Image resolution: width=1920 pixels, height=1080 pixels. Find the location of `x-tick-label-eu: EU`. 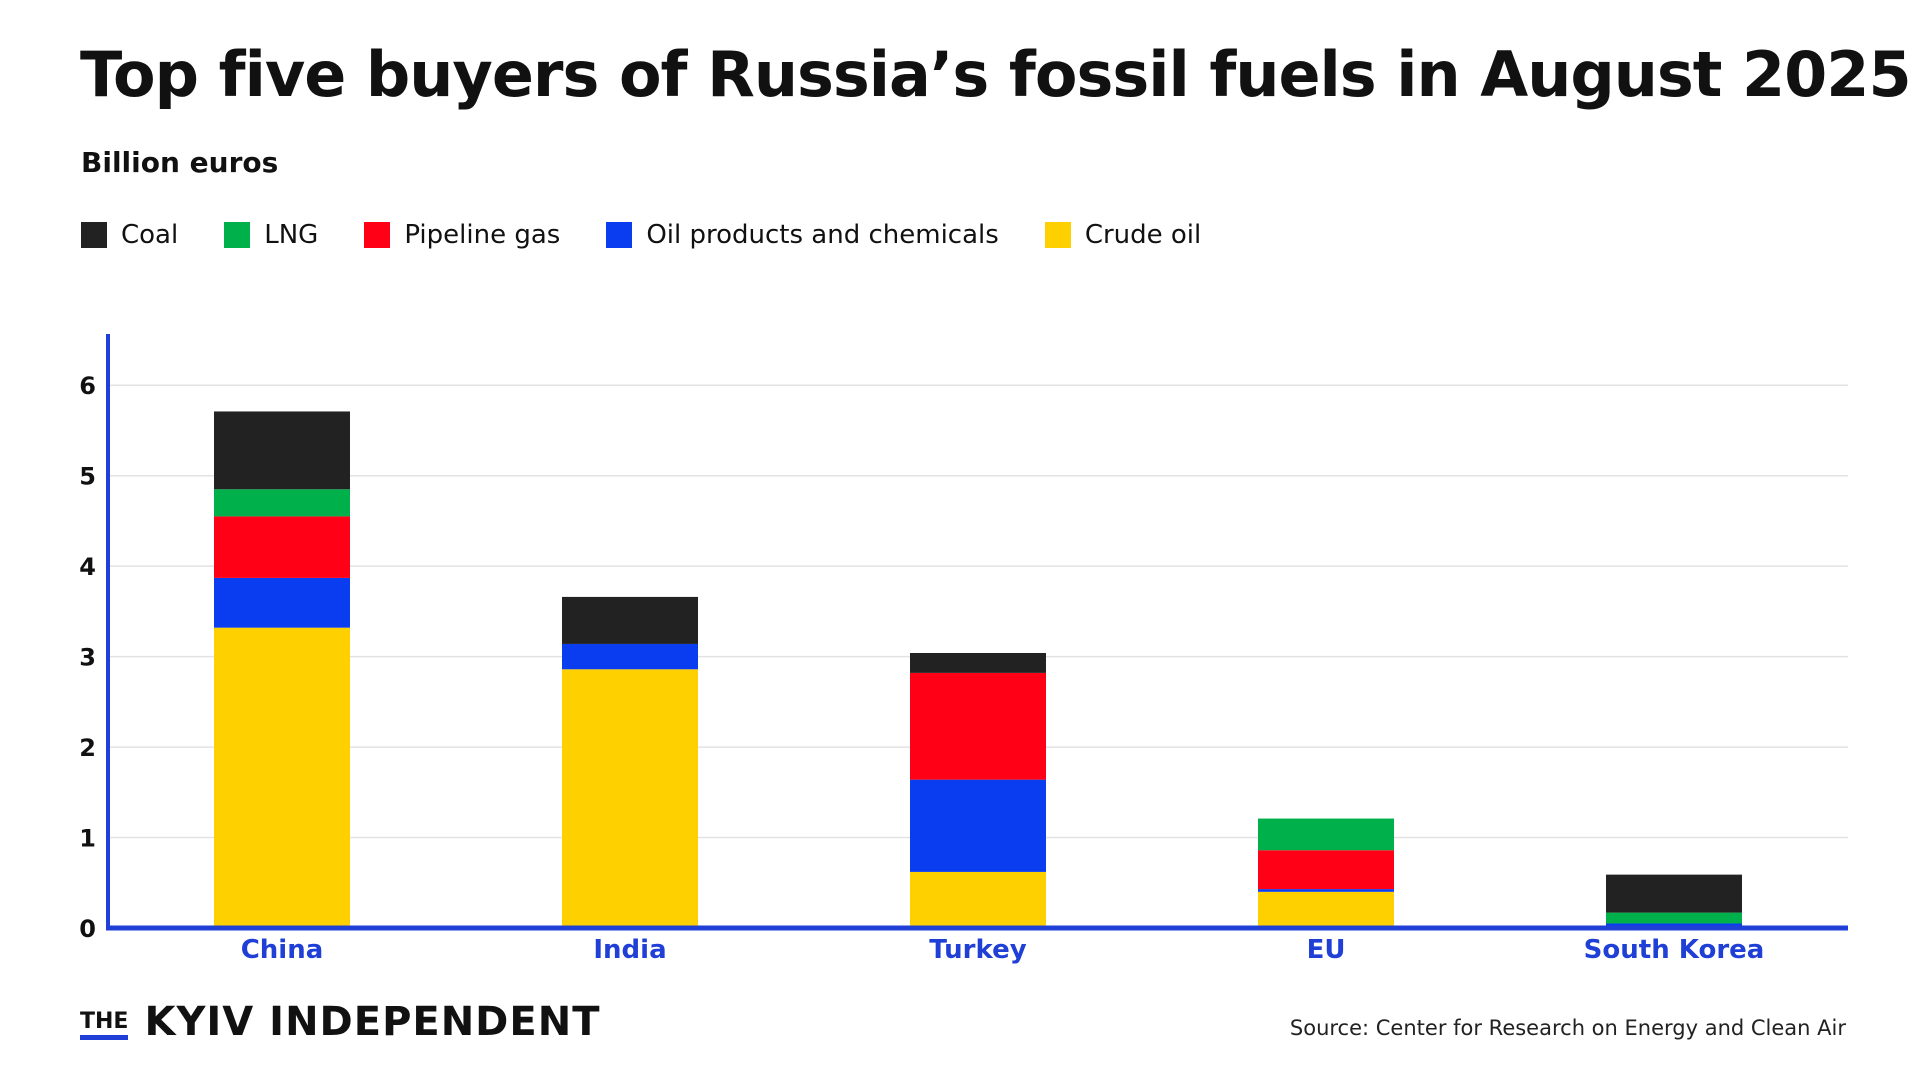

x-tick-label-eu: EU is located at coordinates (1326, 950).